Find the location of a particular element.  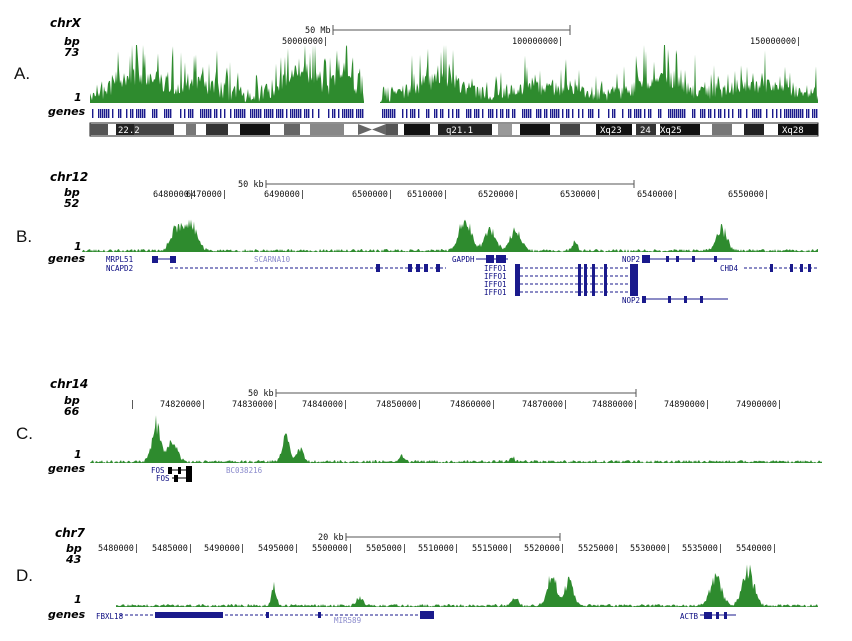

panel-a-ymin: 1 is located at coordinates (78, 97).